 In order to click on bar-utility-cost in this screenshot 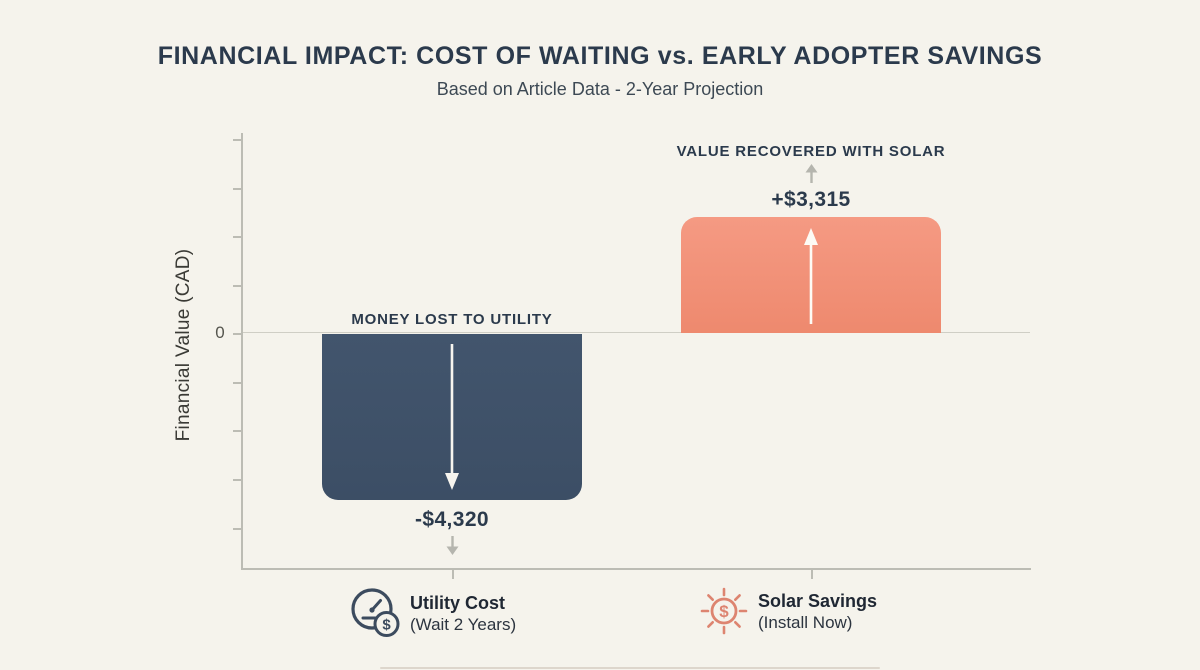, I will do `click(452, 417)`.